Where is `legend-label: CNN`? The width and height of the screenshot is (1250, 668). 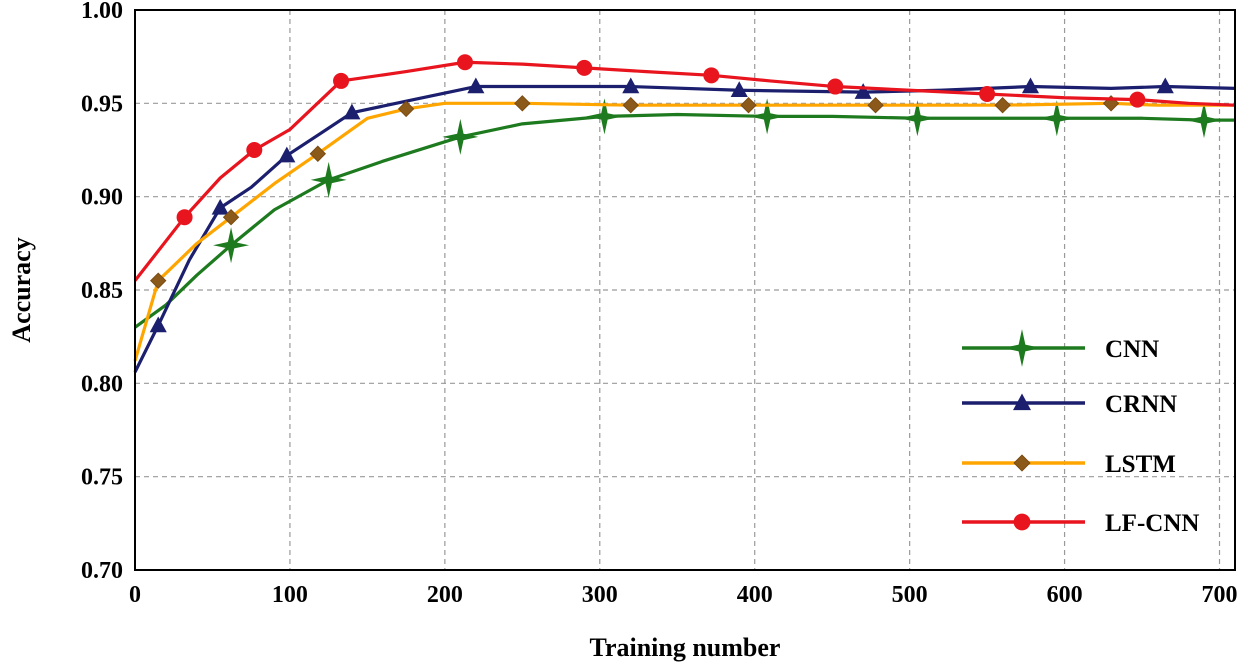 legend-label: CNN is located at coordinates (1132, 349).